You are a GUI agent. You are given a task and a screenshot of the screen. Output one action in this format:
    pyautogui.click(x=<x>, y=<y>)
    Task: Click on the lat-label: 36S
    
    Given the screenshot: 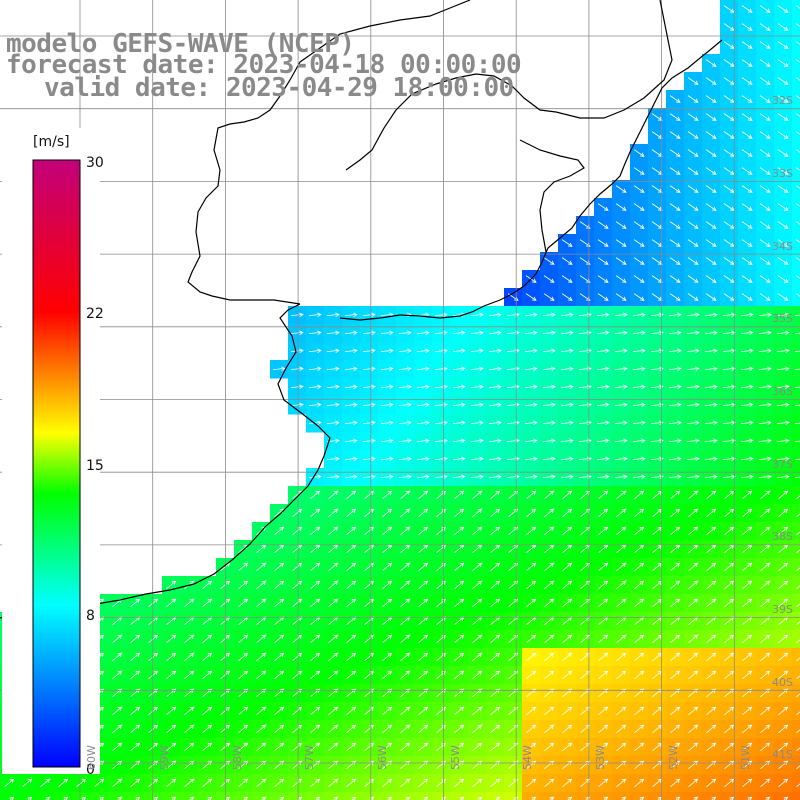 What is the action you would take?
    pyautogui.click(x=782, y=391)
    